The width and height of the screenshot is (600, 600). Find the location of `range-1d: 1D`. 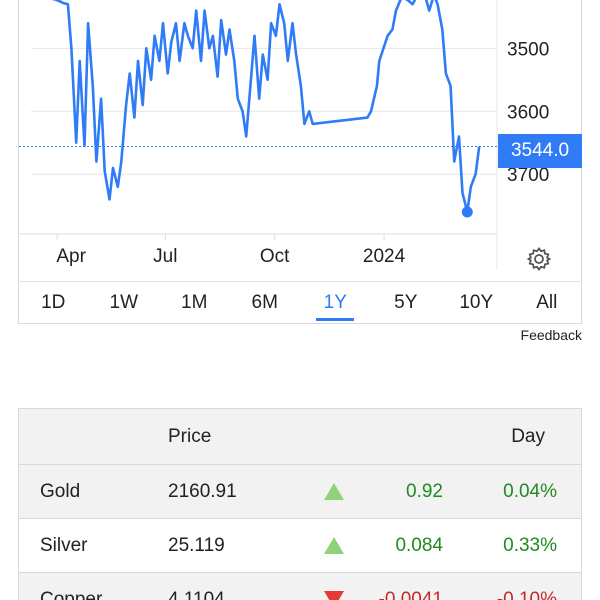

range-1d: 1D is located at coordinates (53, 302).